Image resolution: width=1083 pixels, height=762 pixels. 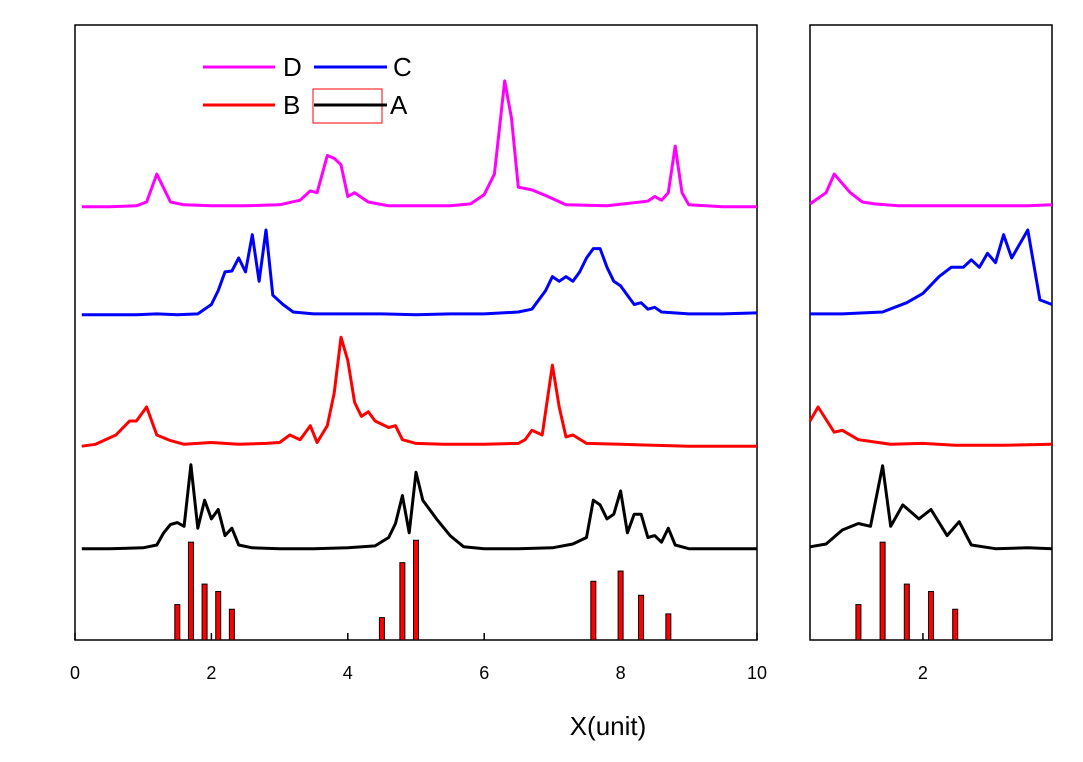 What do you see at coordinates (348, 673) in the screenshot?
I see `main-x-tick-label: 4` at bounding box center [348, 673].